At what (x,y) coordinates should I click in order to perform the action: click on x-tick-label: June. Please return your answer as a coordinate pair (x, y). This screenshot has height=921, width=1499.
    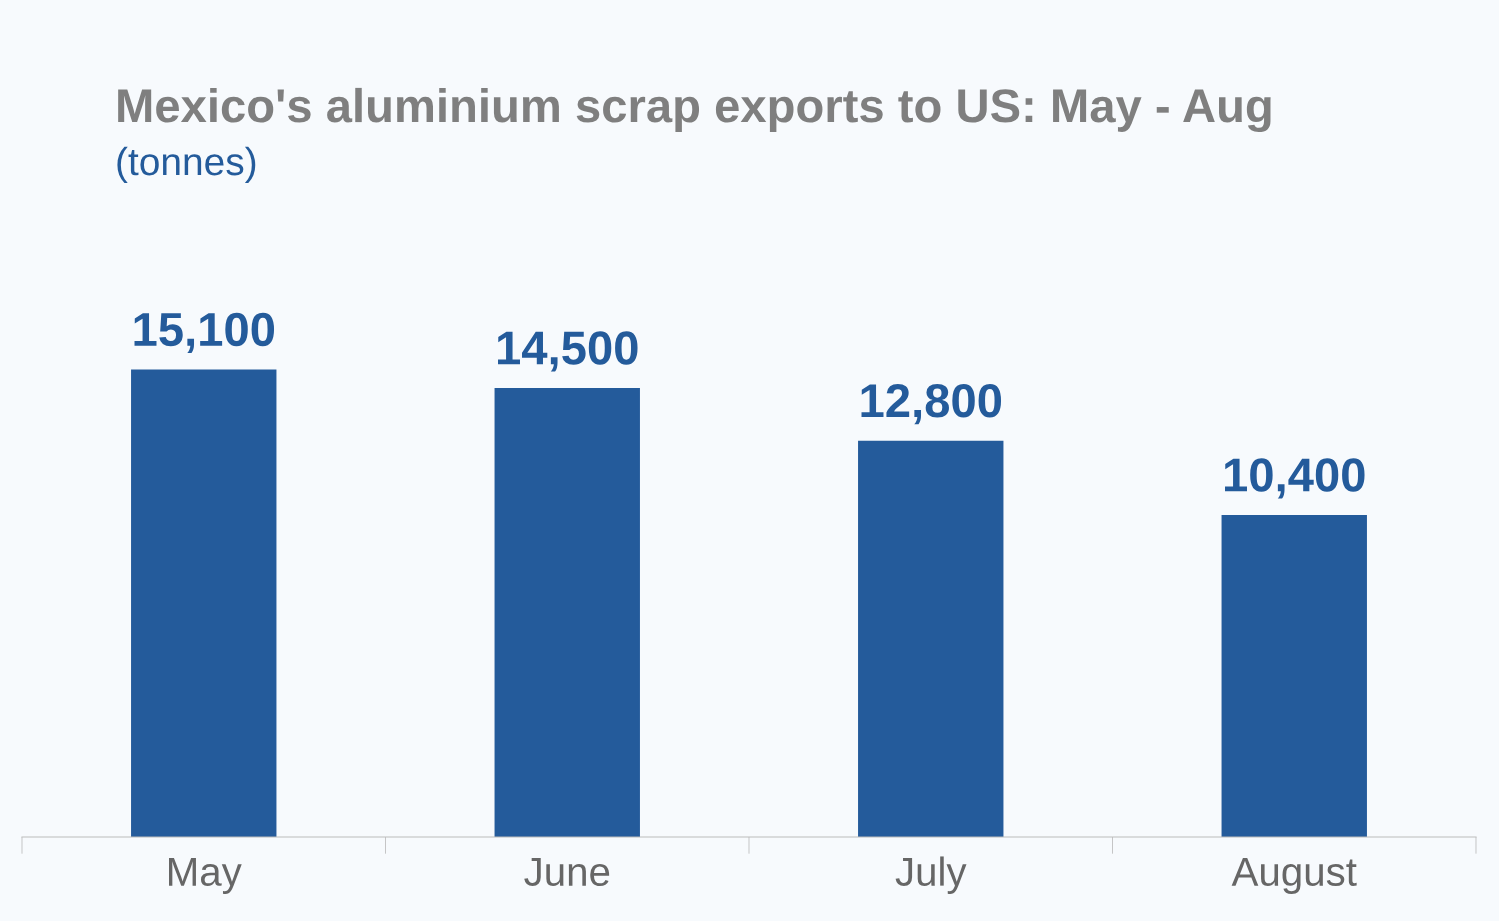
    Looking at the image, I should click on (567, 872).